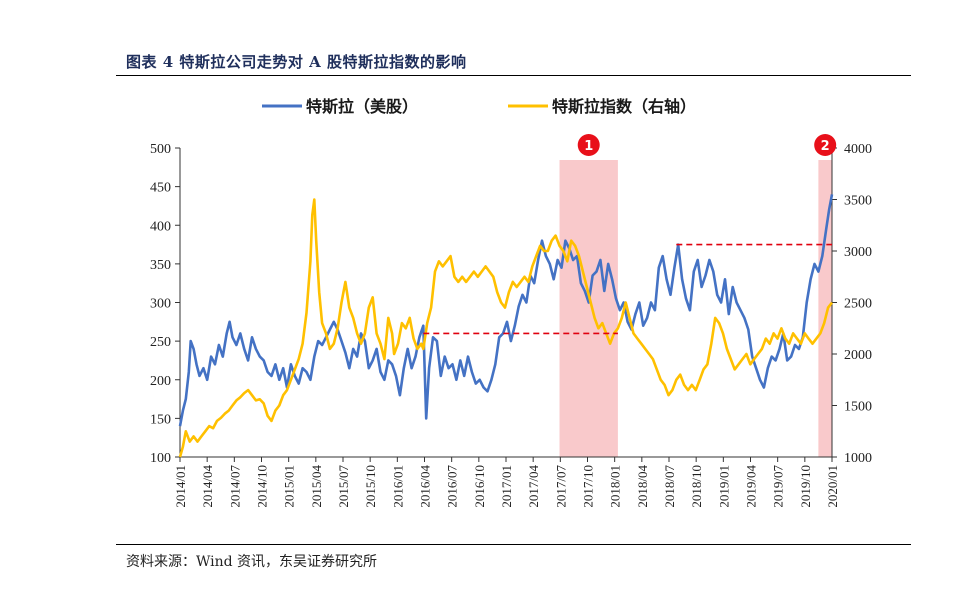  I want to click on y-right-tick-label: 4000, so click(858, 149).